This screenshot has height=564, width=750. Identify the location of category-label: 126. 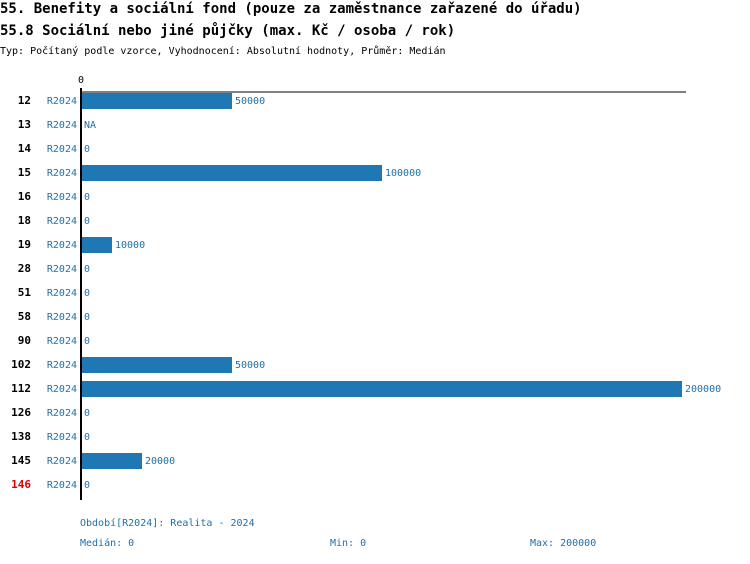
(21, 412).